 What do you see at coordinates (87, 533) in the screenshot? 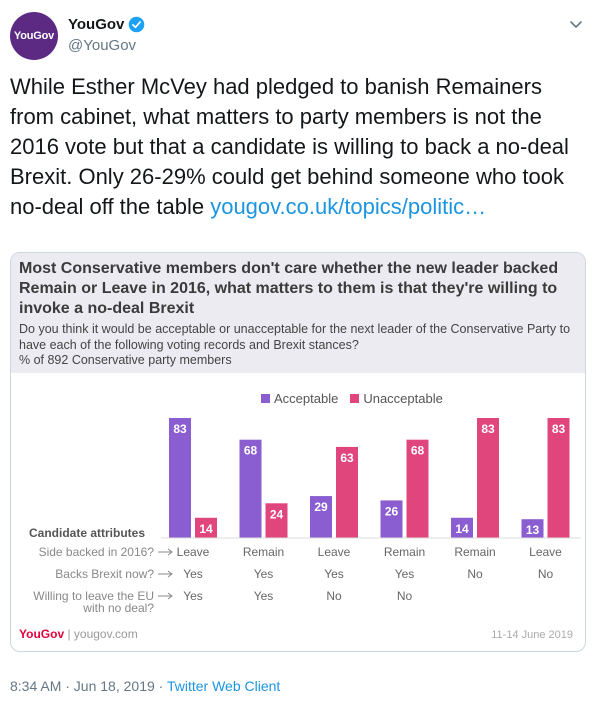
I see `x-axis-title: Candidate attributes` at bounding box center [87, 533].